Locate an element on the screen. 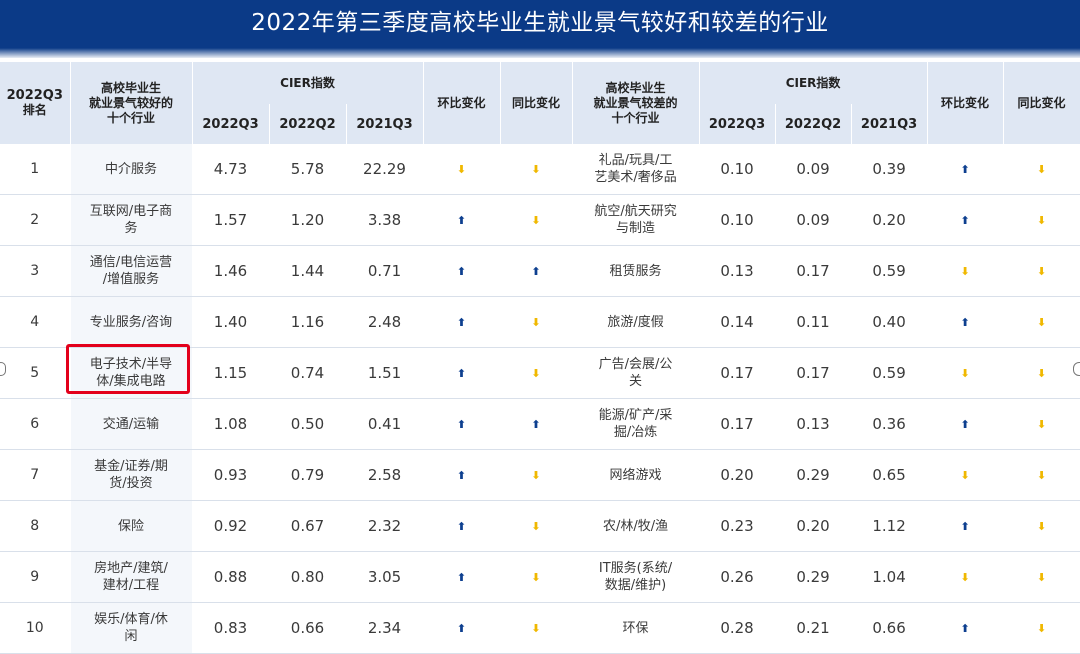 The width and height of the screenshot is (1080, 654). good-2021q3-cell: 2.58 is located at coordinates (385, 475).